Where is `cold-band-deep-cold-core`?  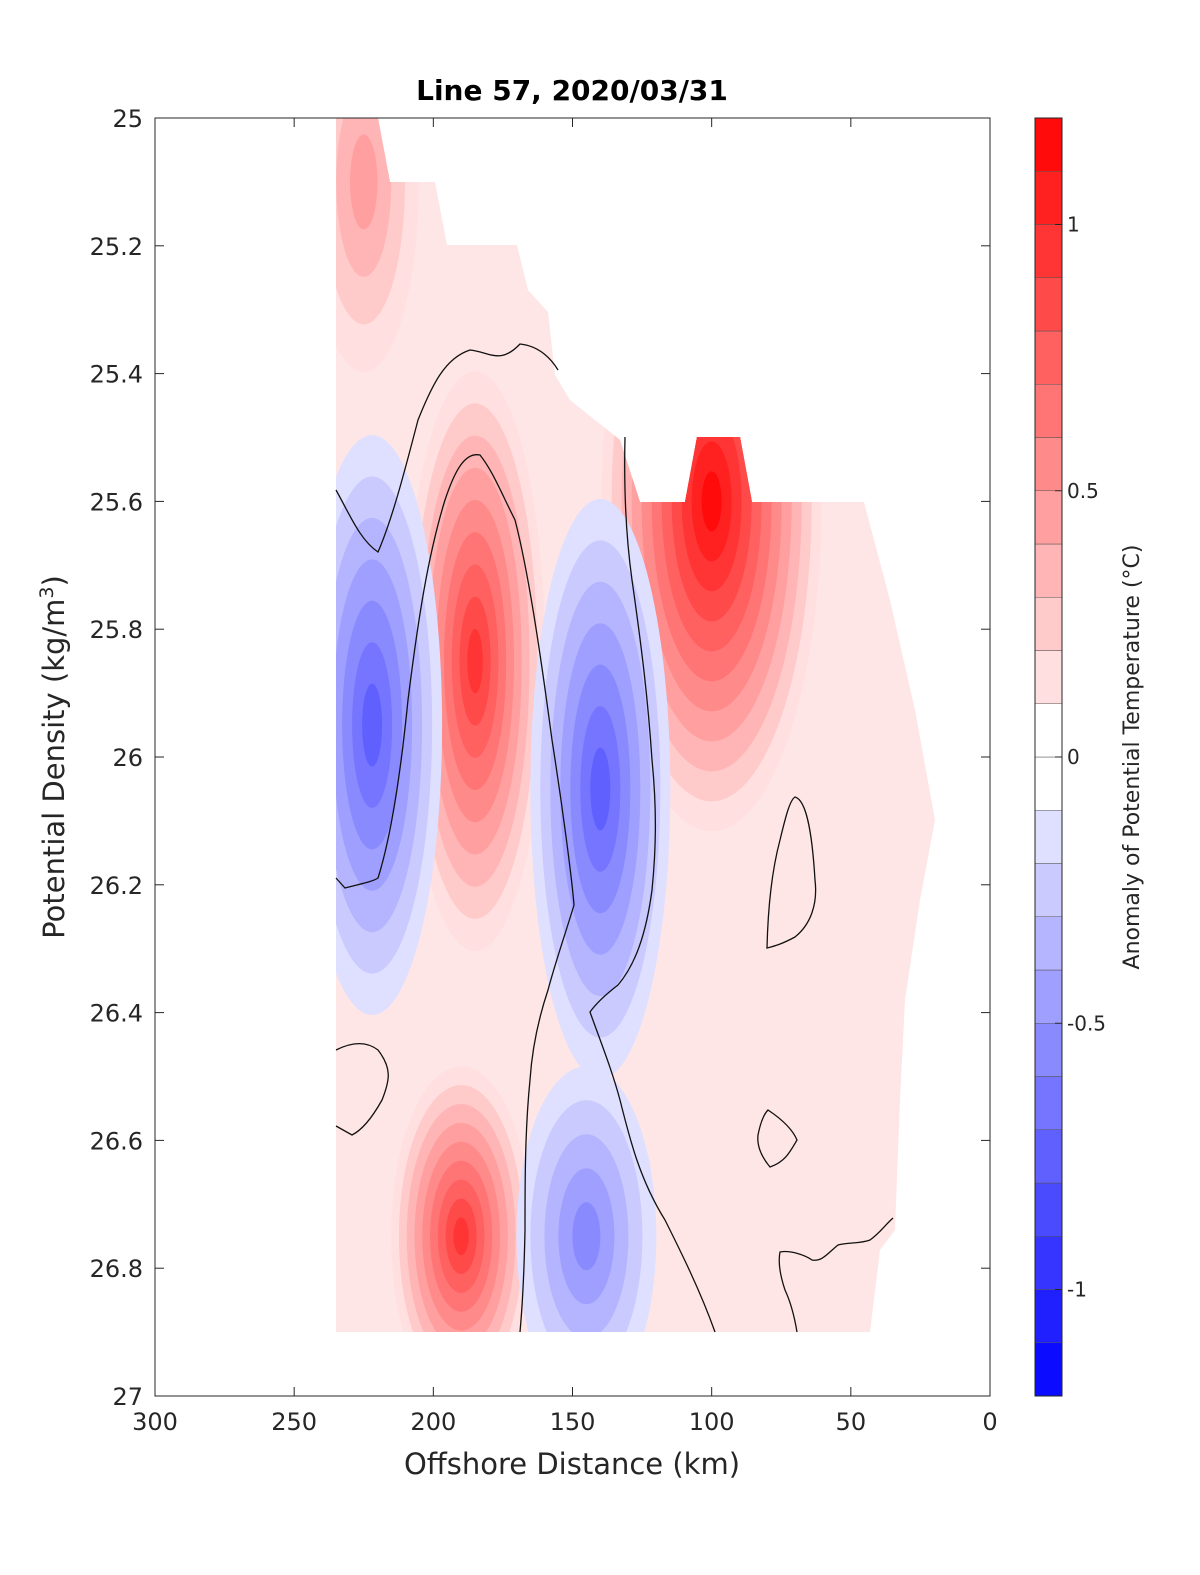 cold-band-deep-cold-core is located at coordinates (586, 1236).